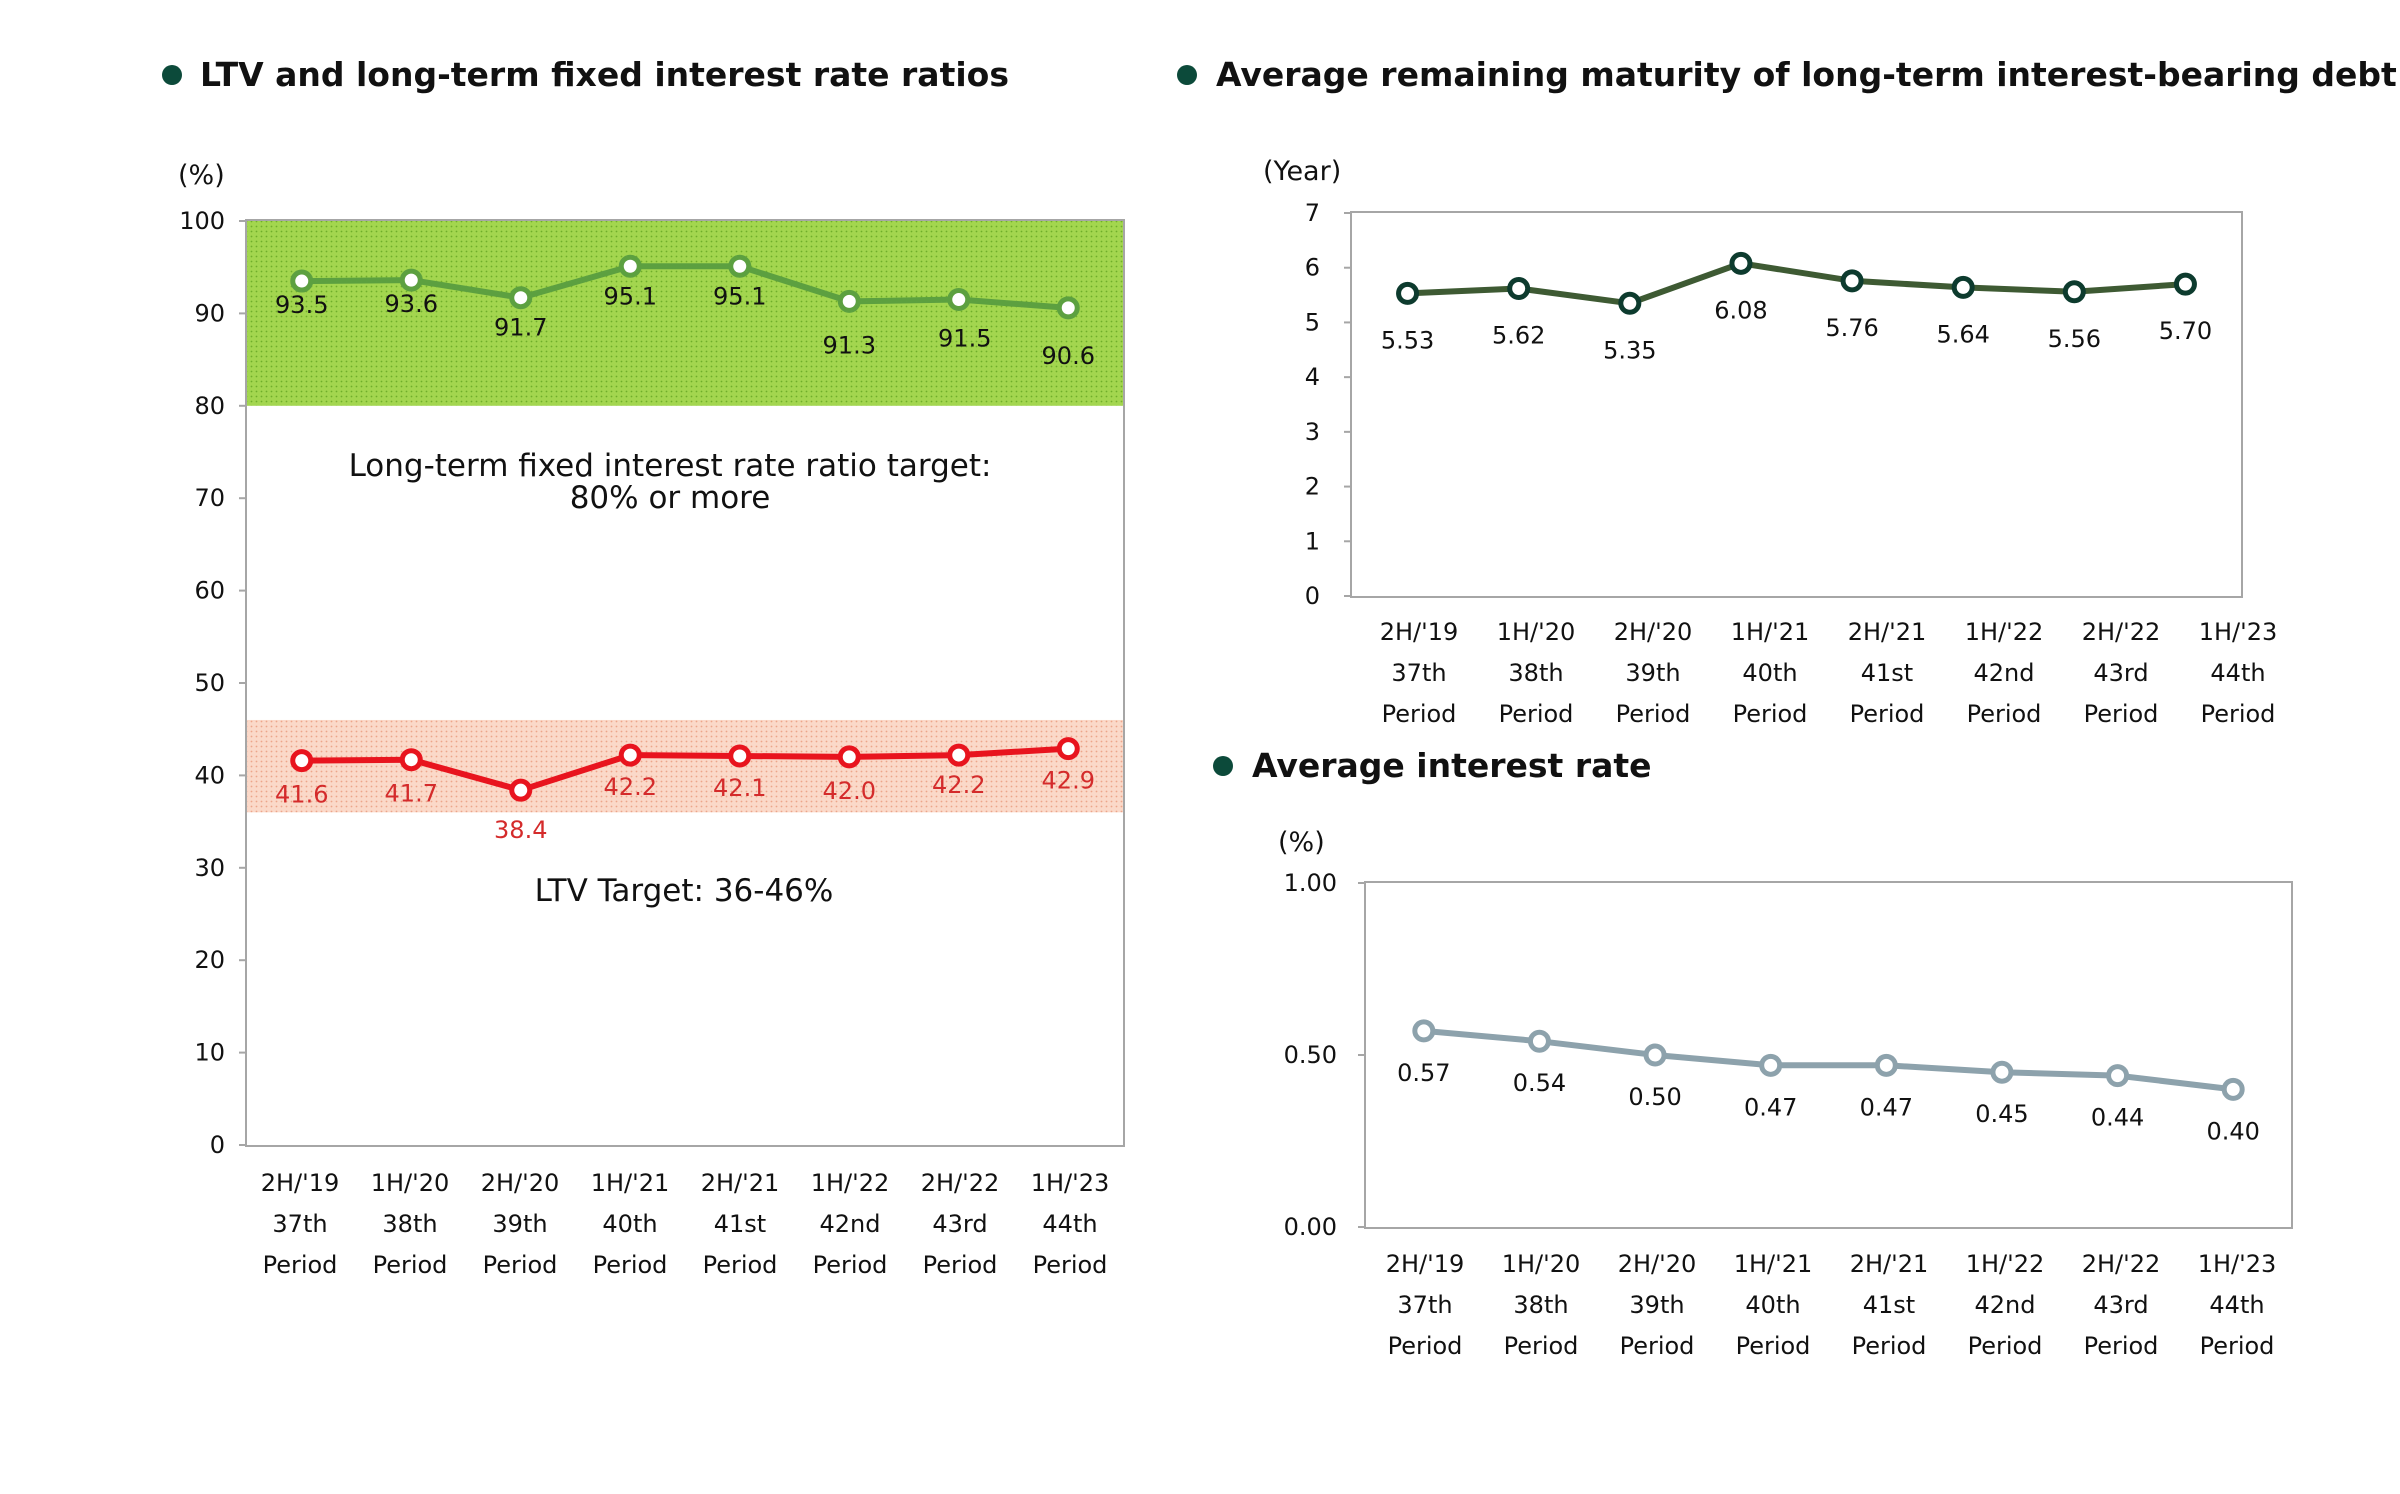 The height and width of the screenshot is (1494, 2400). What do you see at coordinates (1889, 1305) in the screenshot?
I see `x-category-label: 41st` at bounding box center [1889, 1305].